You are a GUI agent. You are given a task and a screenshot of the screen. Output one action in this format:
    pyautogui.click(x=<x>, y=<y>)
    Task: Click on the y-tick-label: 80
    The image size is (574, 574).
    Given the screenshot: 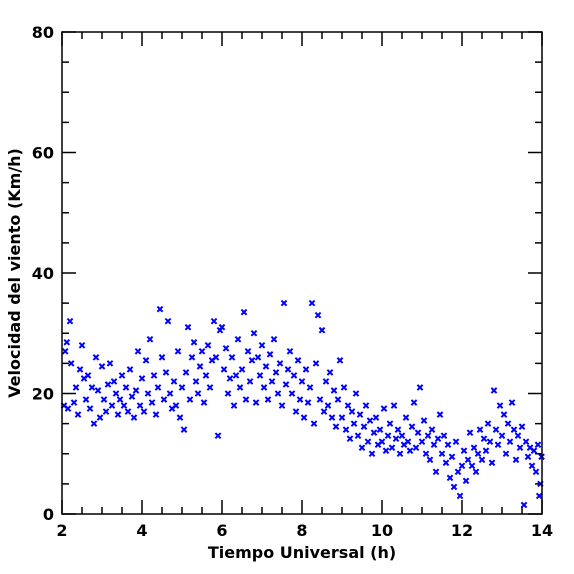 What is the action you would take?
    pyautogui.click(x=43, y=32)
    